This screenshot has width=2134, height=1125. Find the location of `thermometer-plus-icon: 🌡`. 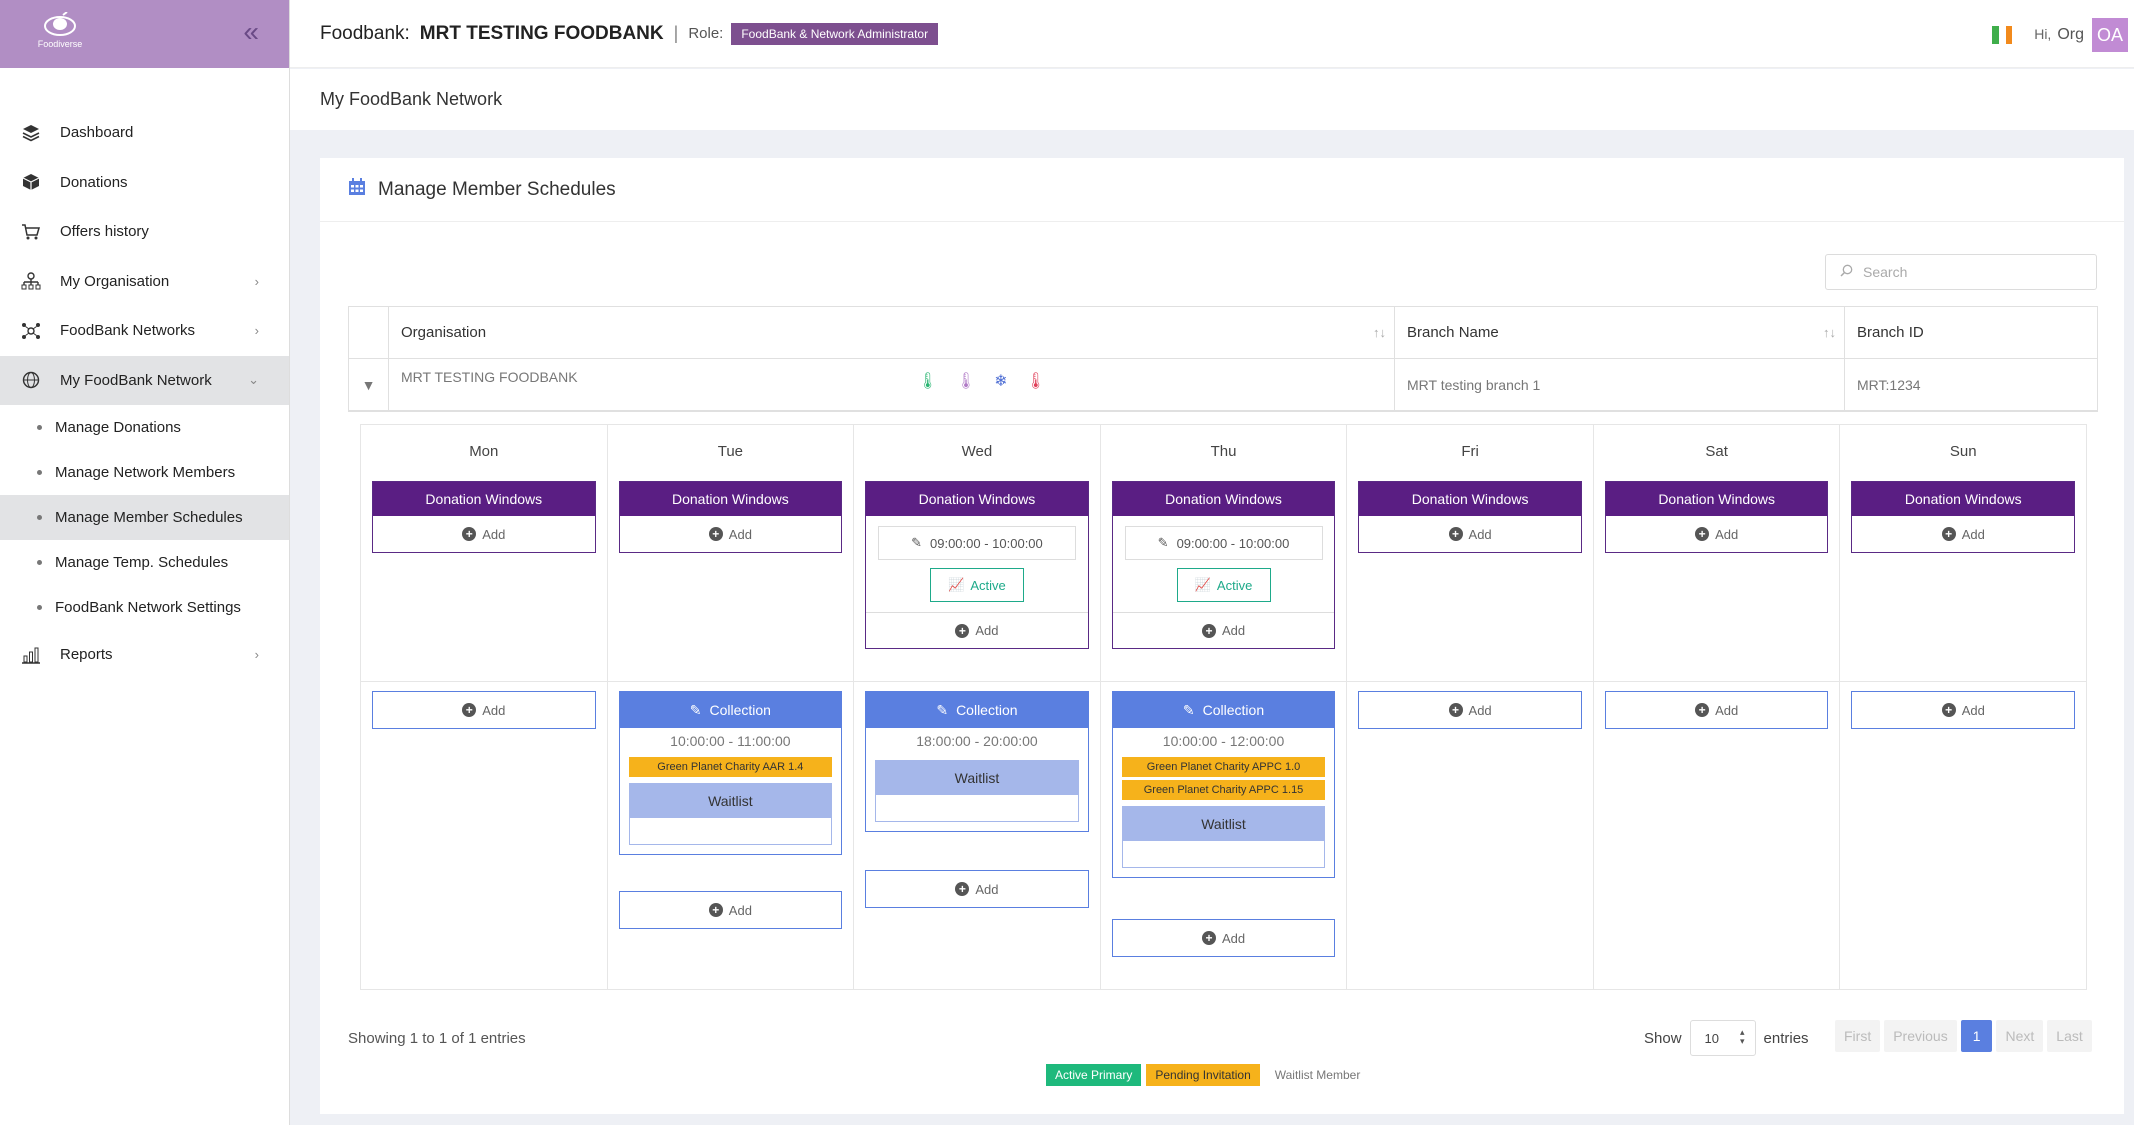

thermometer-plus-icon: 🌡 is located at coordinates (927, 381).